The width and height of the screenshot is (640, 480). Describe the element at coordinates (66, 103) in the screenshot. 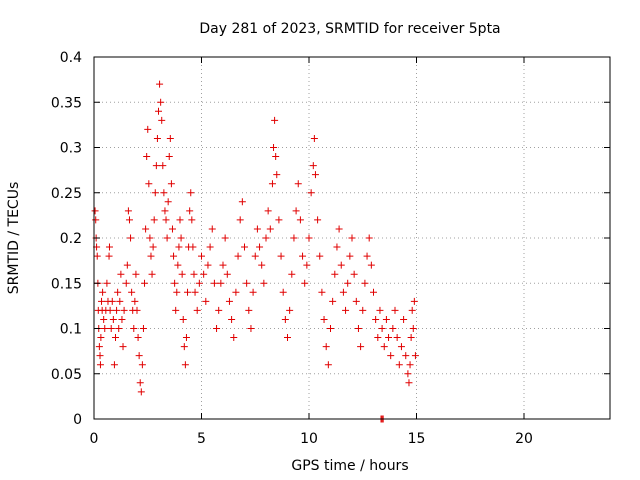

I see `y-tick-label: 0.35` at that location.